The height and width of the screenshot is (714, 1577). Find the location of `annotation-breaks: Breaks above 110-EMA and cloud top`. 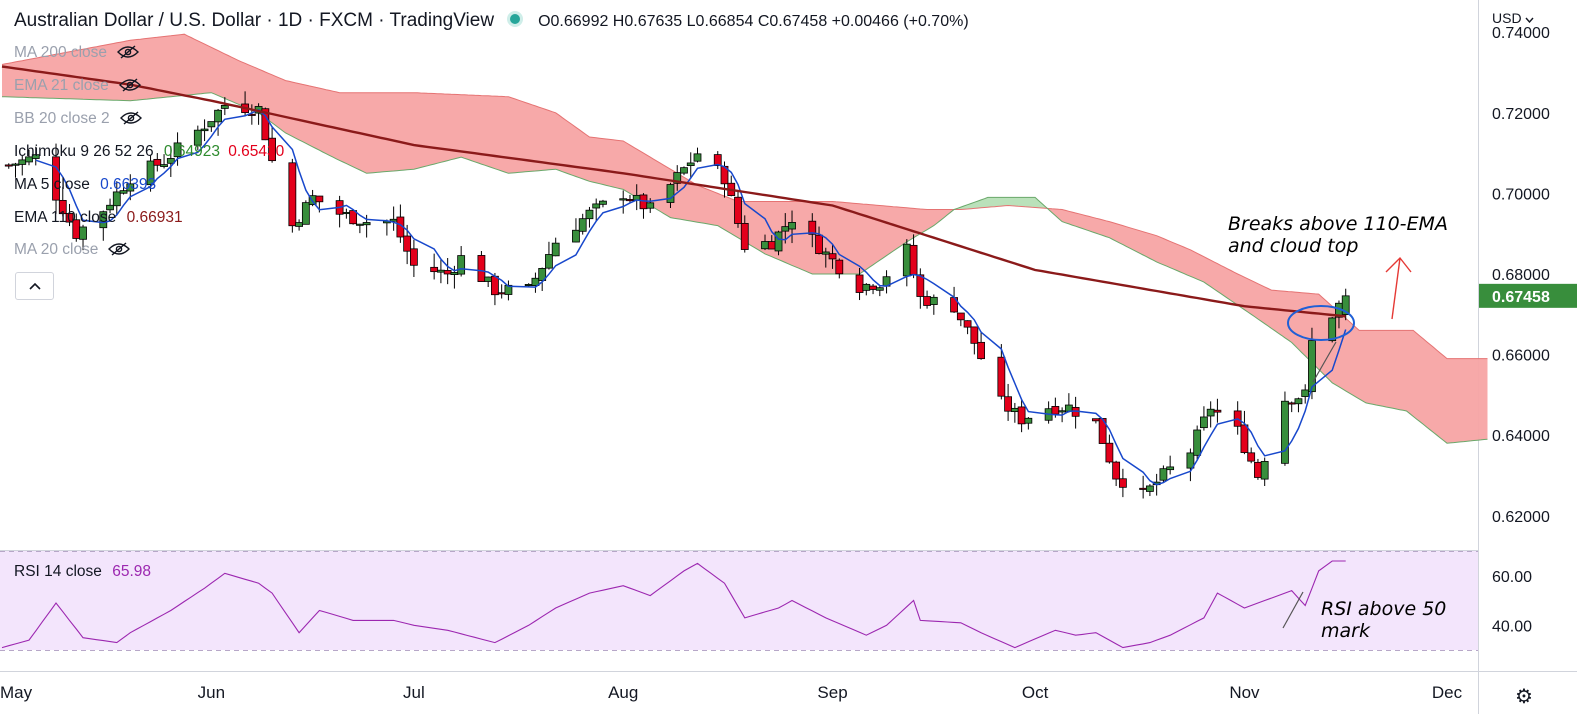

annotation-breaks: Breaks above 110-EMA and cloud top is located at coordinates (1338, 235).